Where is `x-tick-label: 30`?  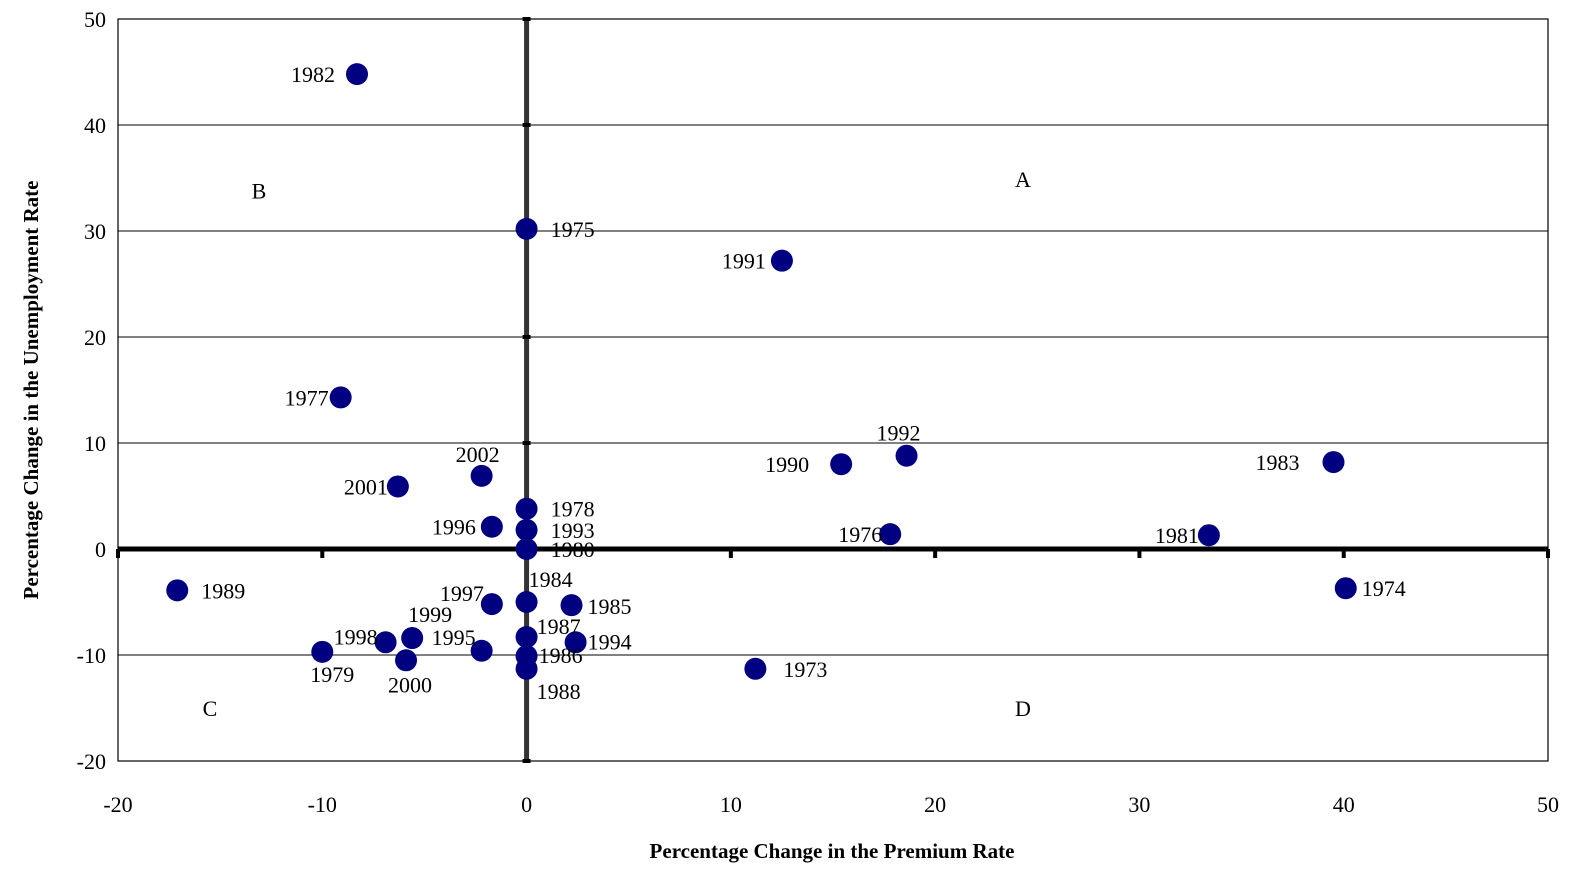 x-tick-label: 30 is located at coordinates (1139, 804).